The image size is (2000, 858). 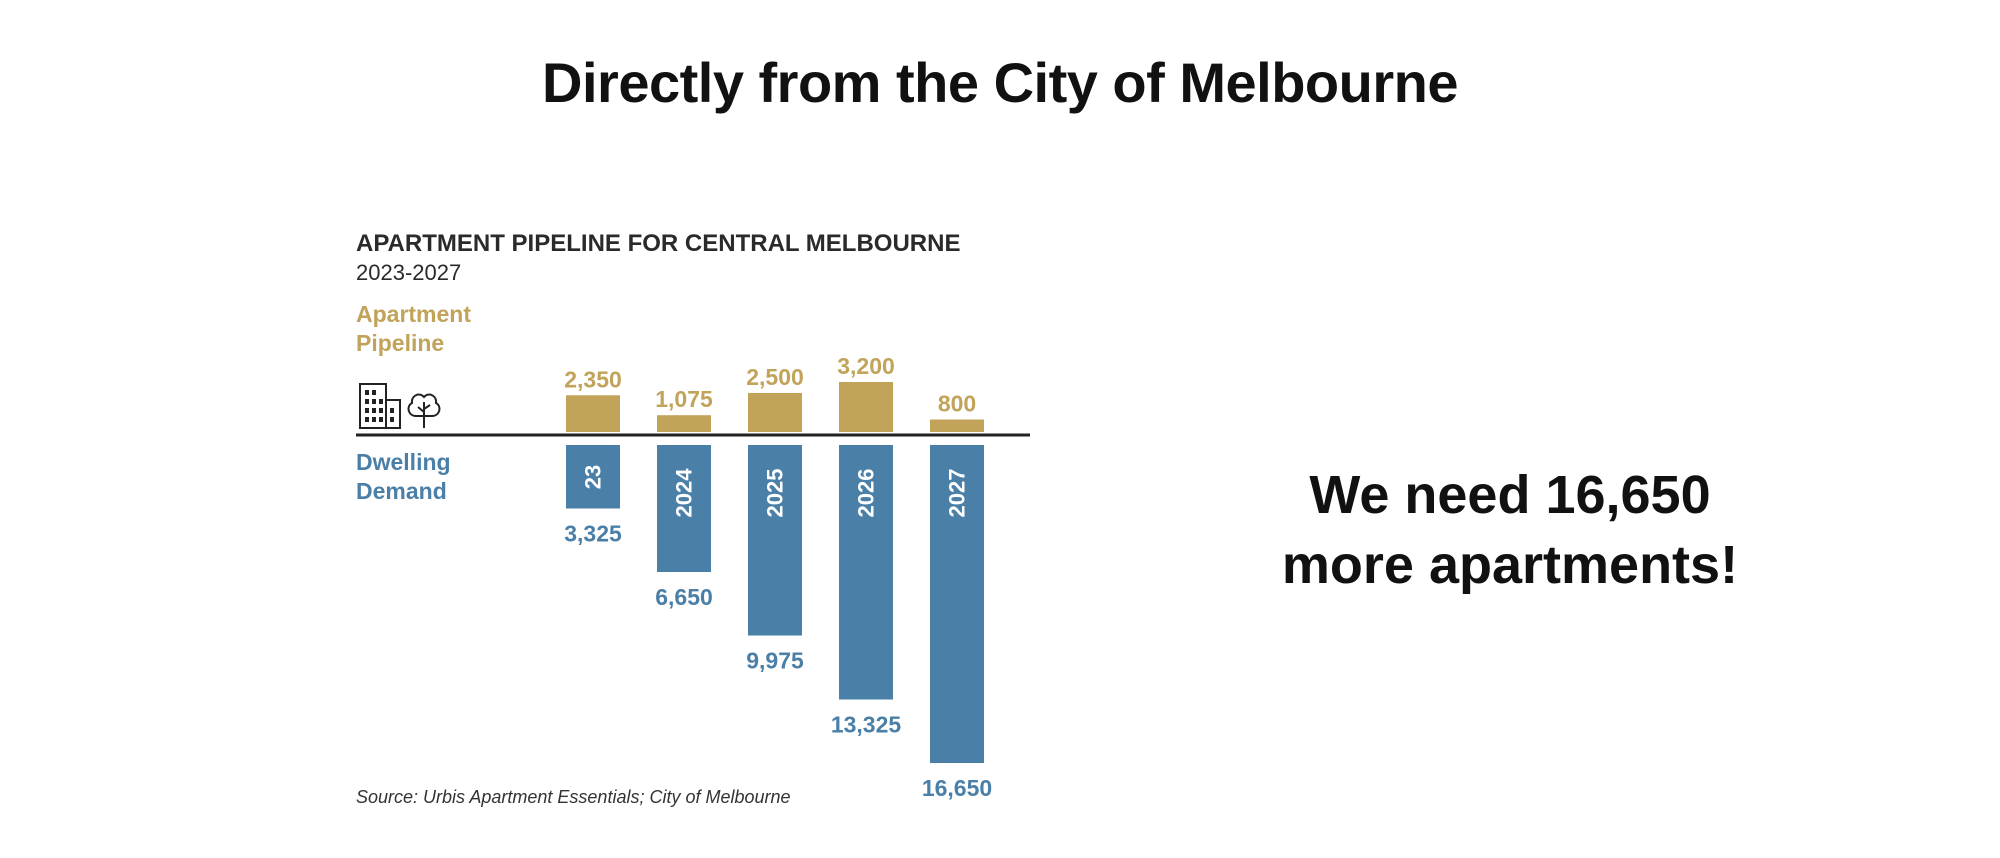 I want to click on tree-icon, so click(x=424, y=410).